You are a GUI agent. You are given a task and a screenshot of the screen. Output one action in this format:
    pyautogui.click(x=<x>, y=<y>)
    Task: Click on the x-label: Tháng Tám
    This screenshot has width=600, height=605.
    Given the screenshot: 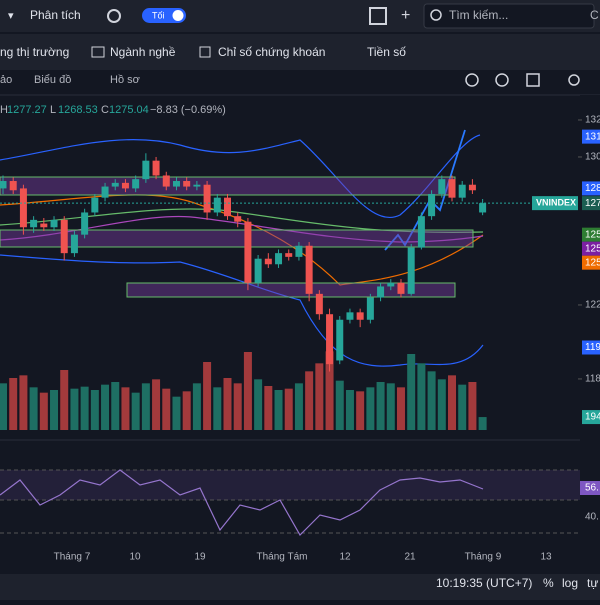 What is the action you would take?
    pyautogui.click(x=282, y=557)
    